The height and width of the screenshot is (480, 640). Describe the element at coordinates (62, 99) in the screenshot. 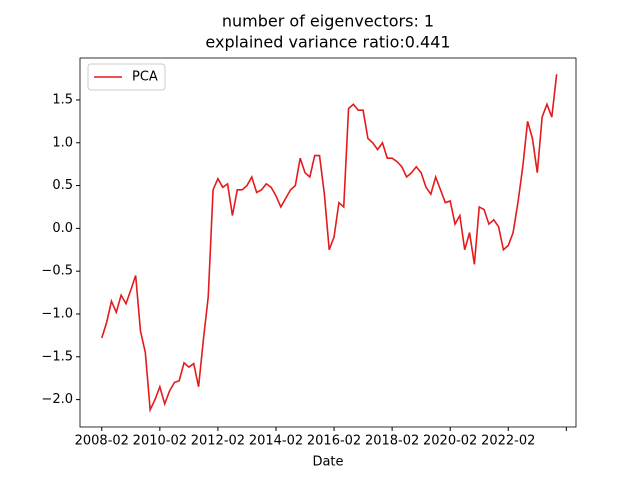

I see `y-tick-label: 1.5` at that location.